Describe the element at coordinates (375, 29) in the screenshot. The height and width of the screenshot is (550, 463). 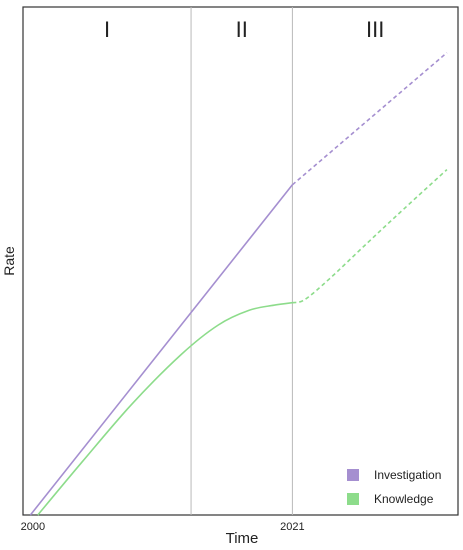
I see `phase-label: III` at that location.